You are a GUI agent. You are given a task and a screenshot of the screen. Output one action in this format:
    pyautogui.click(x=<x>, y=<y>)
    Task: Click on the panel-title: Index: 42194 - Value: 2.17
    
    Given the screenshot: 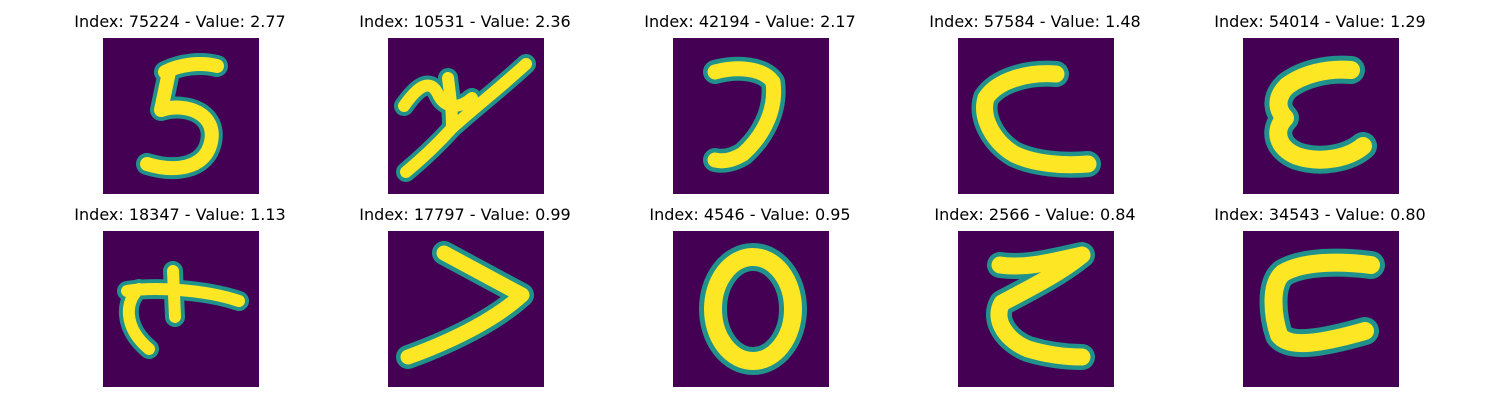 What is the action you would take?
    pyautogui.click(x=750, y=21)
    